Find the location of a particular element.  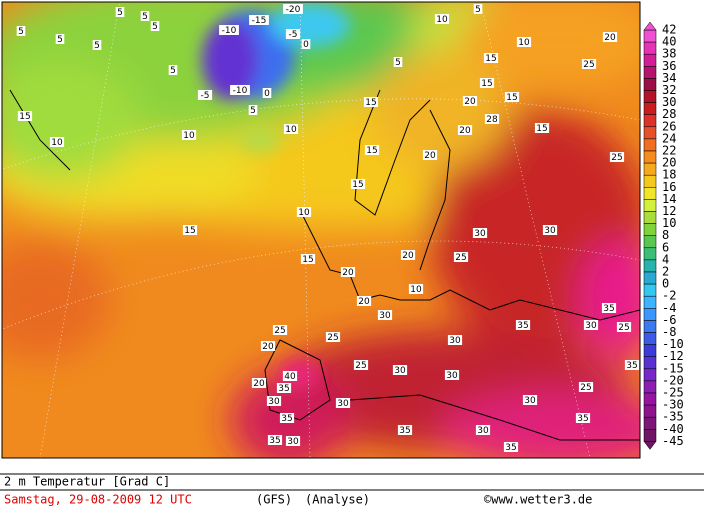

contour-label: 40 is located at coordinates (290, 376).